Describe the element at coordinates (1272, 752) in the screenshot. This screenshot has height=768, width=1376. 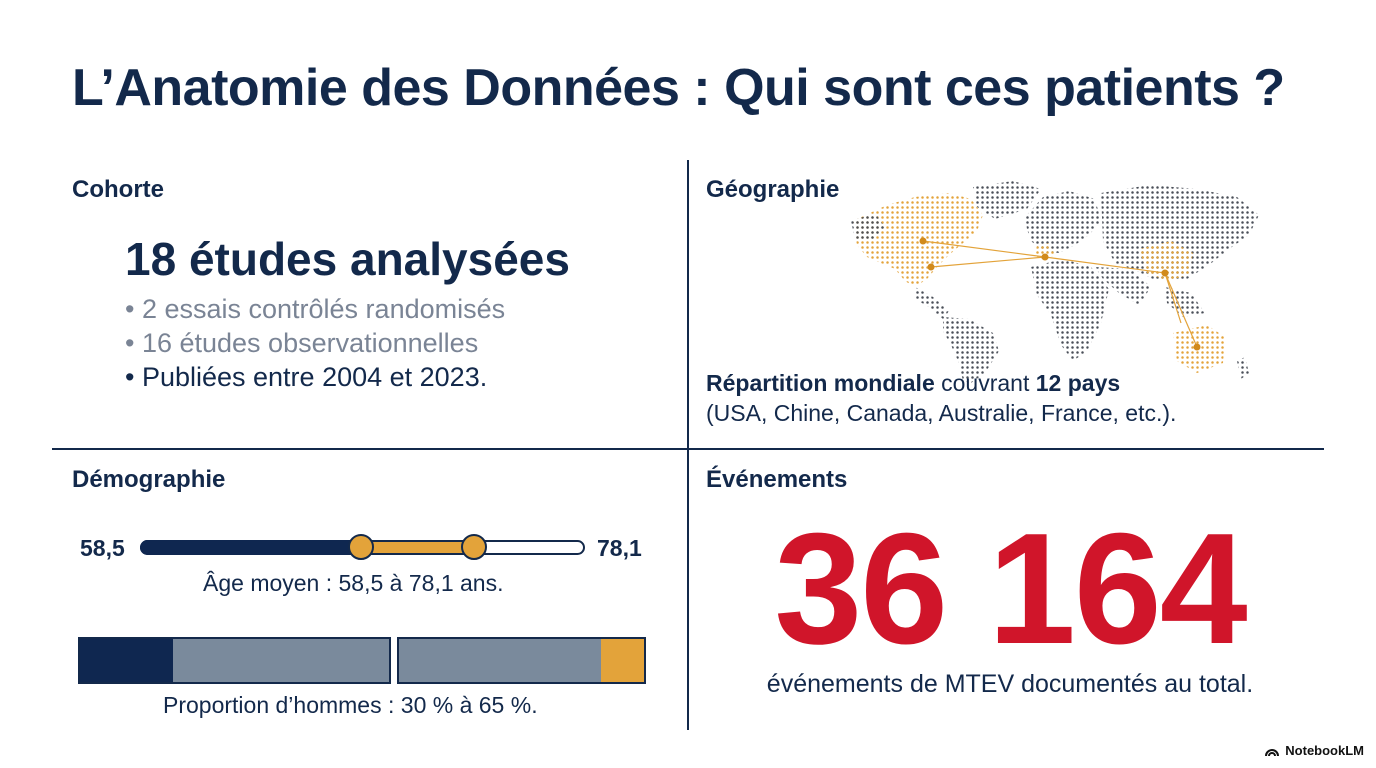
I see `notebooklm-logo-icon` at that location.